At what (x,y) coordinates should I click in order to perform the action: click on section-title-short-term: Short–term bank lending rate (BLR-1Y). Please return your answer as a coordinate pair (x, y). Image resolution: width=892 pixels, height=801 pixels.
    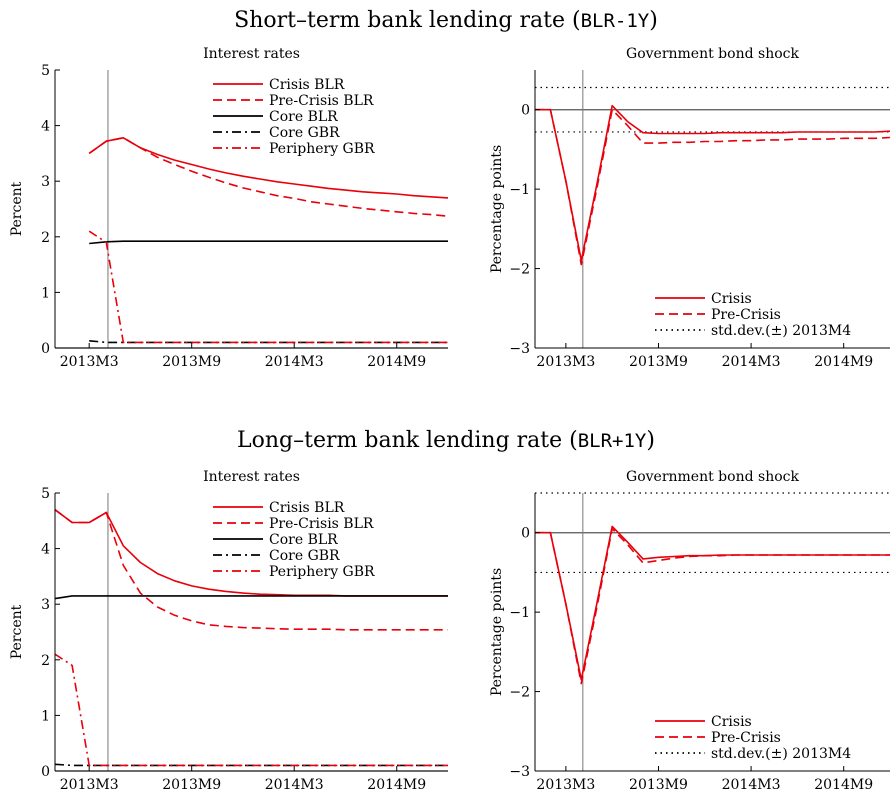
    Looking at the image, I should click on (446, 20).